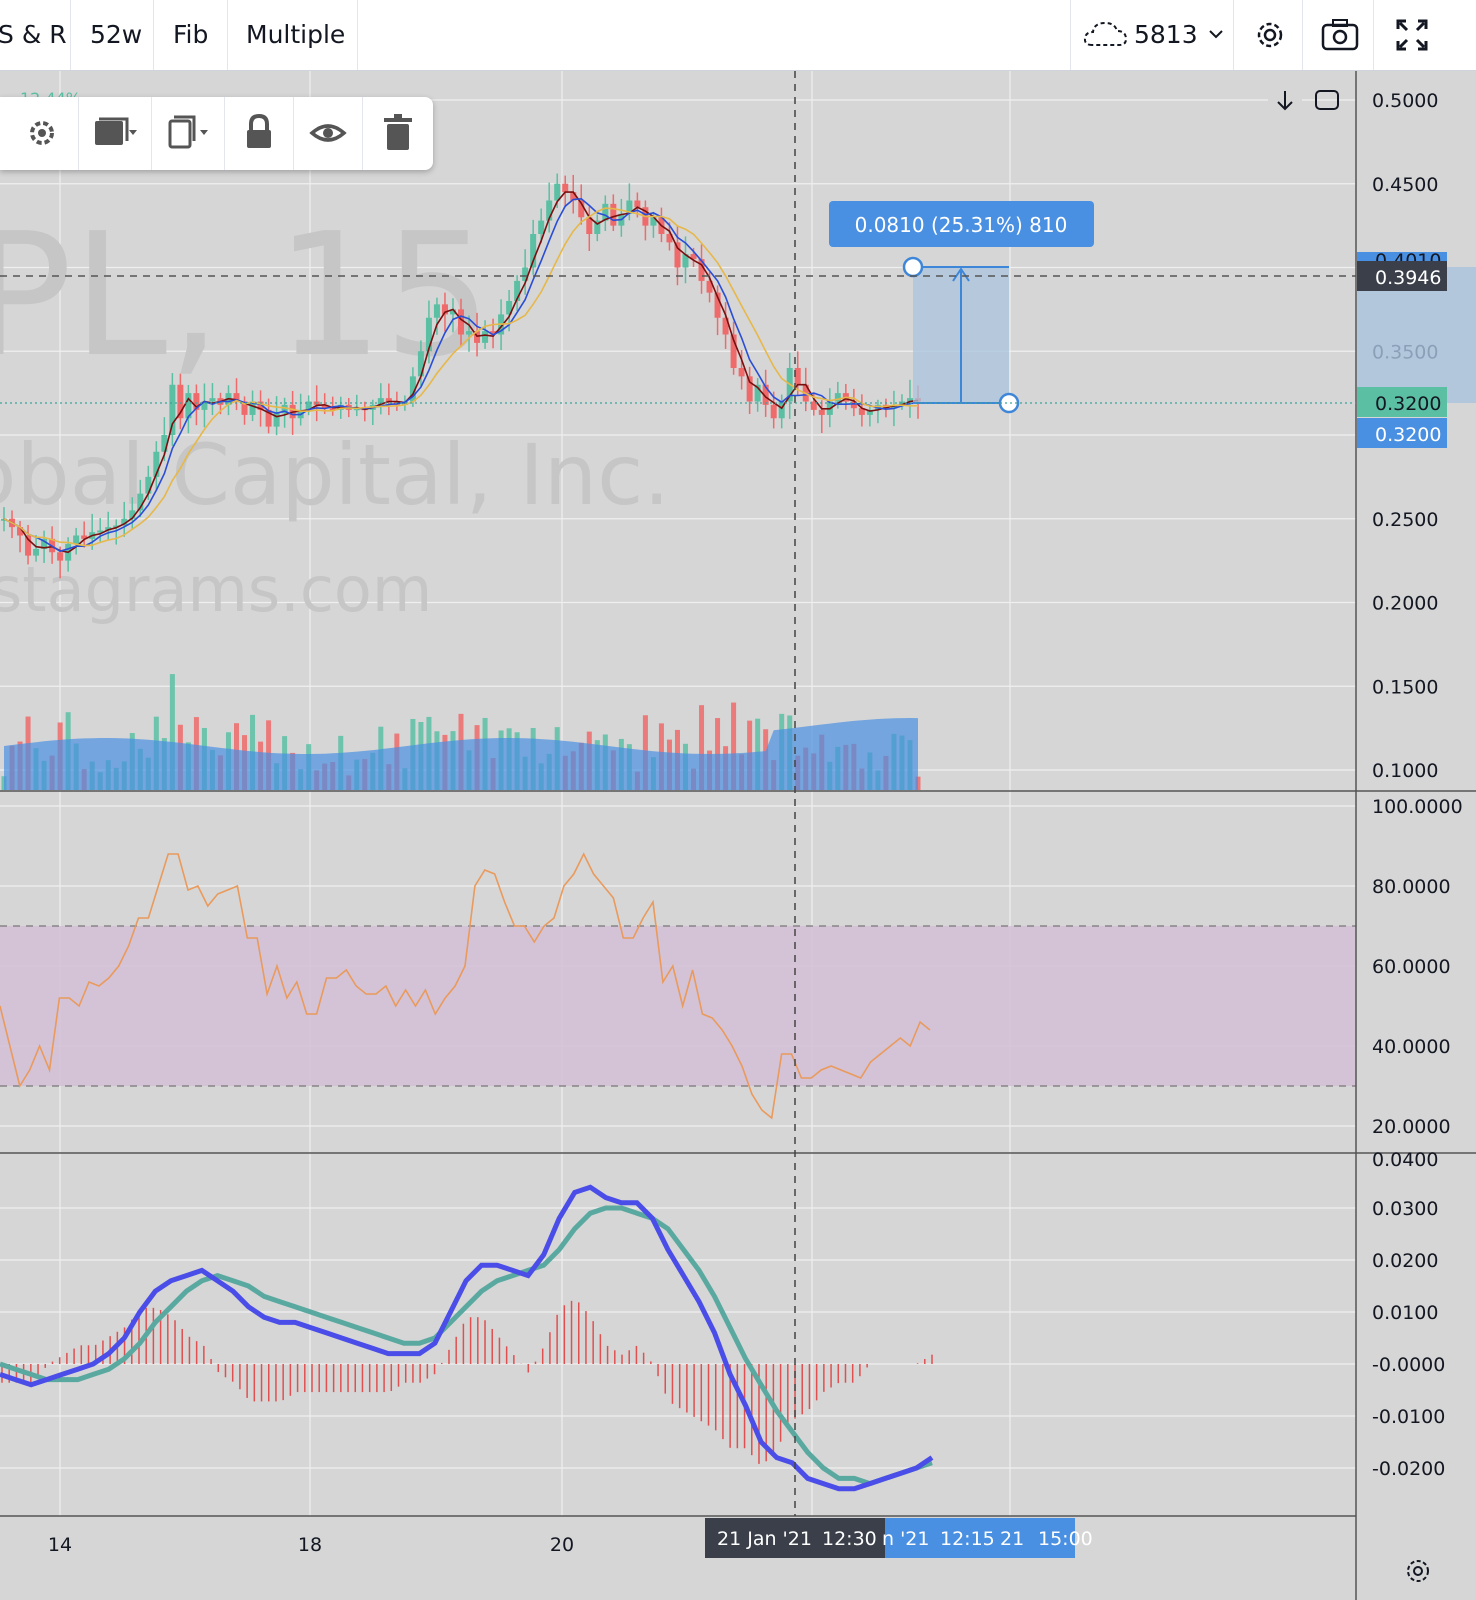 Image resolution: width=1476 pixels, height=1600 pixels. I want to click on price-tag-crosshair-bg, so click(1402, 276).